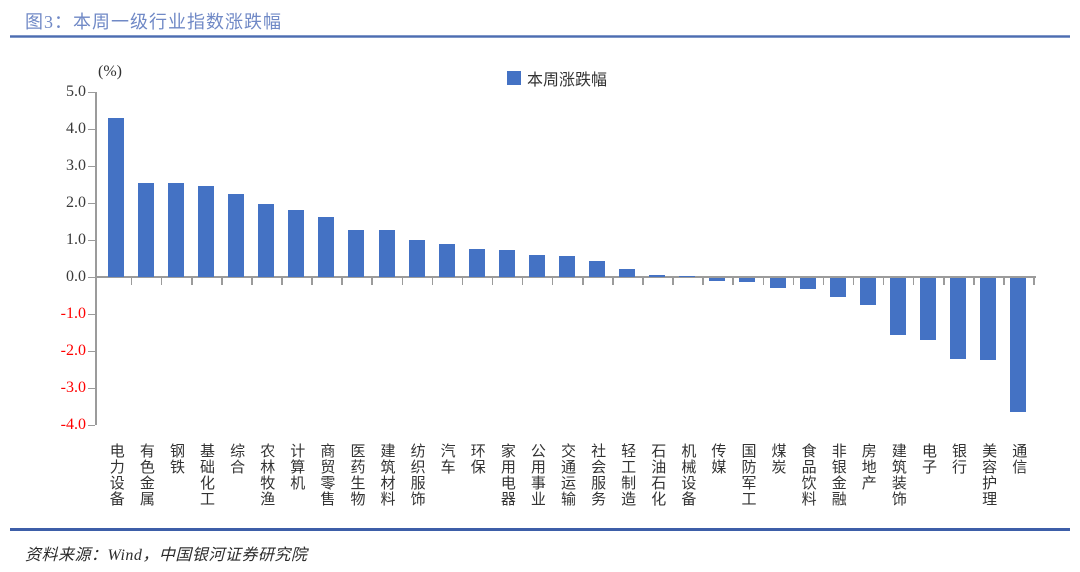 The height and width of the screenshot is (572, 1080). I want to click on category-label: 建筑材料, so click(386, 475).